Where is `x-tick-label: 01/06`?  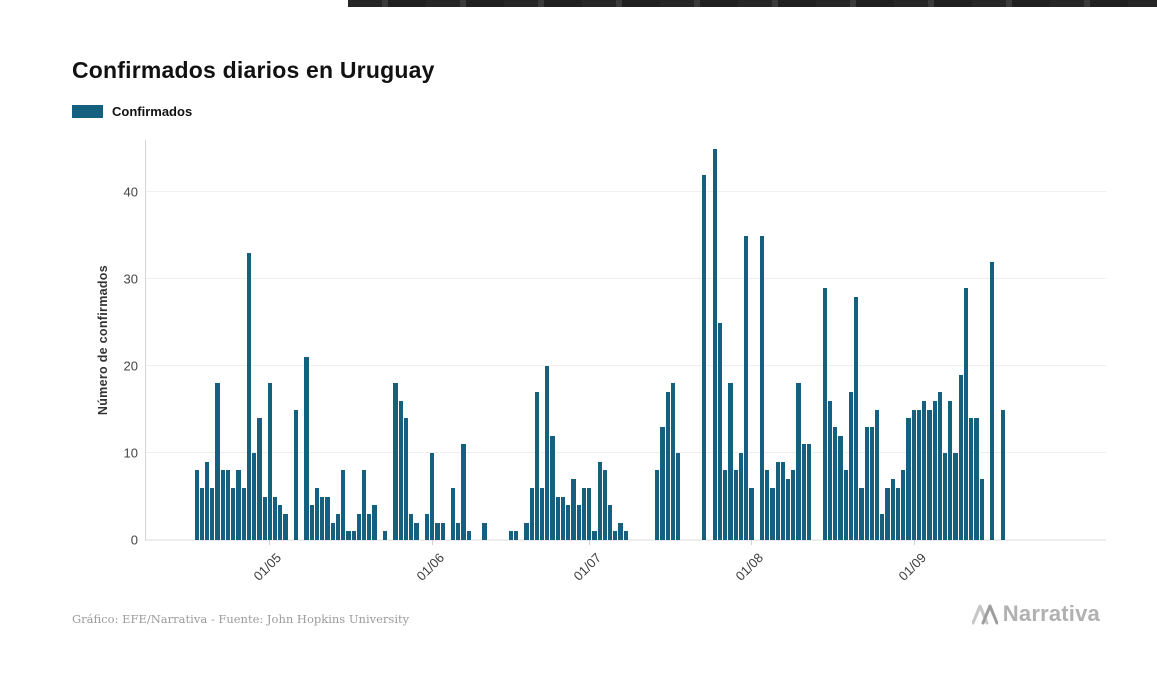 x-tick-label: 01/06 is located at coordinates (430, 567).